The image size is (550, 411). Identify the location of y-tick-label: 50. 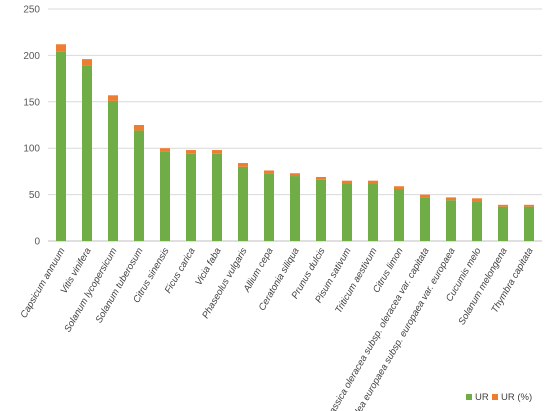
(35, 195).